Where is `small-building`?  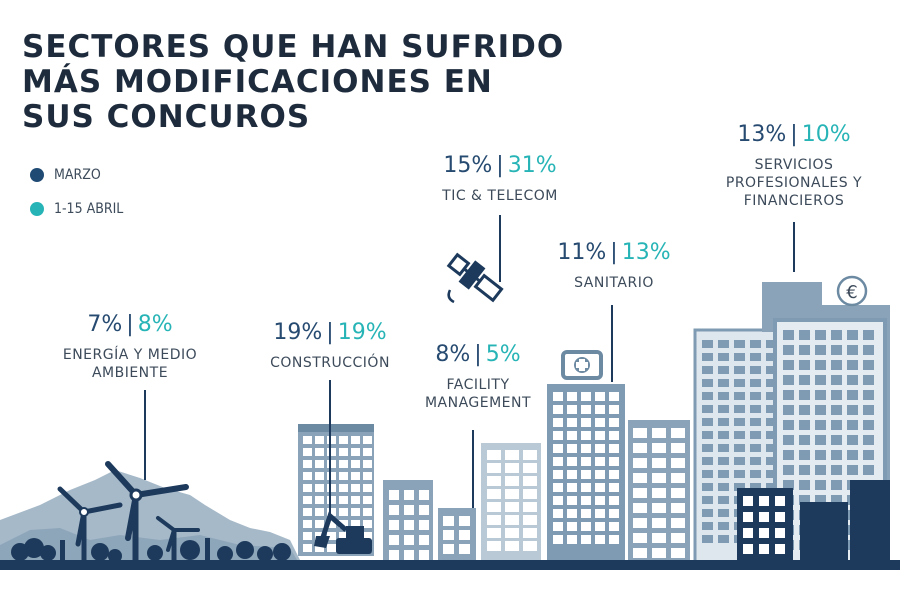 small-building is located at coordinates (408, 521).